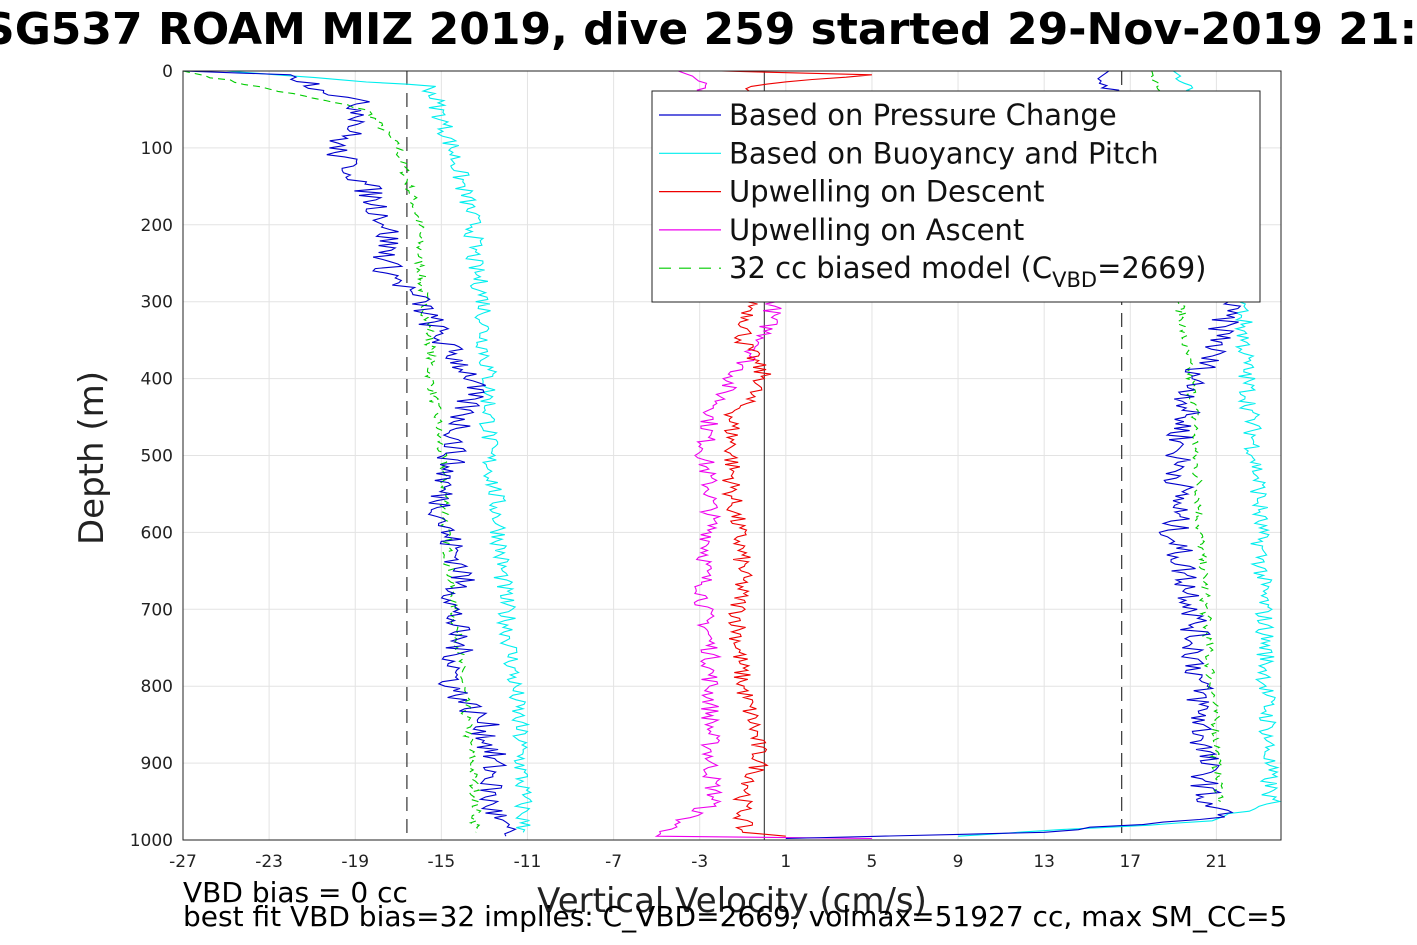 This screenshot has height=945, width=1417. Describe the element at coordinates (92, 458) in the screenshot. I see `y-axis-label: Depth (m)` at that location.